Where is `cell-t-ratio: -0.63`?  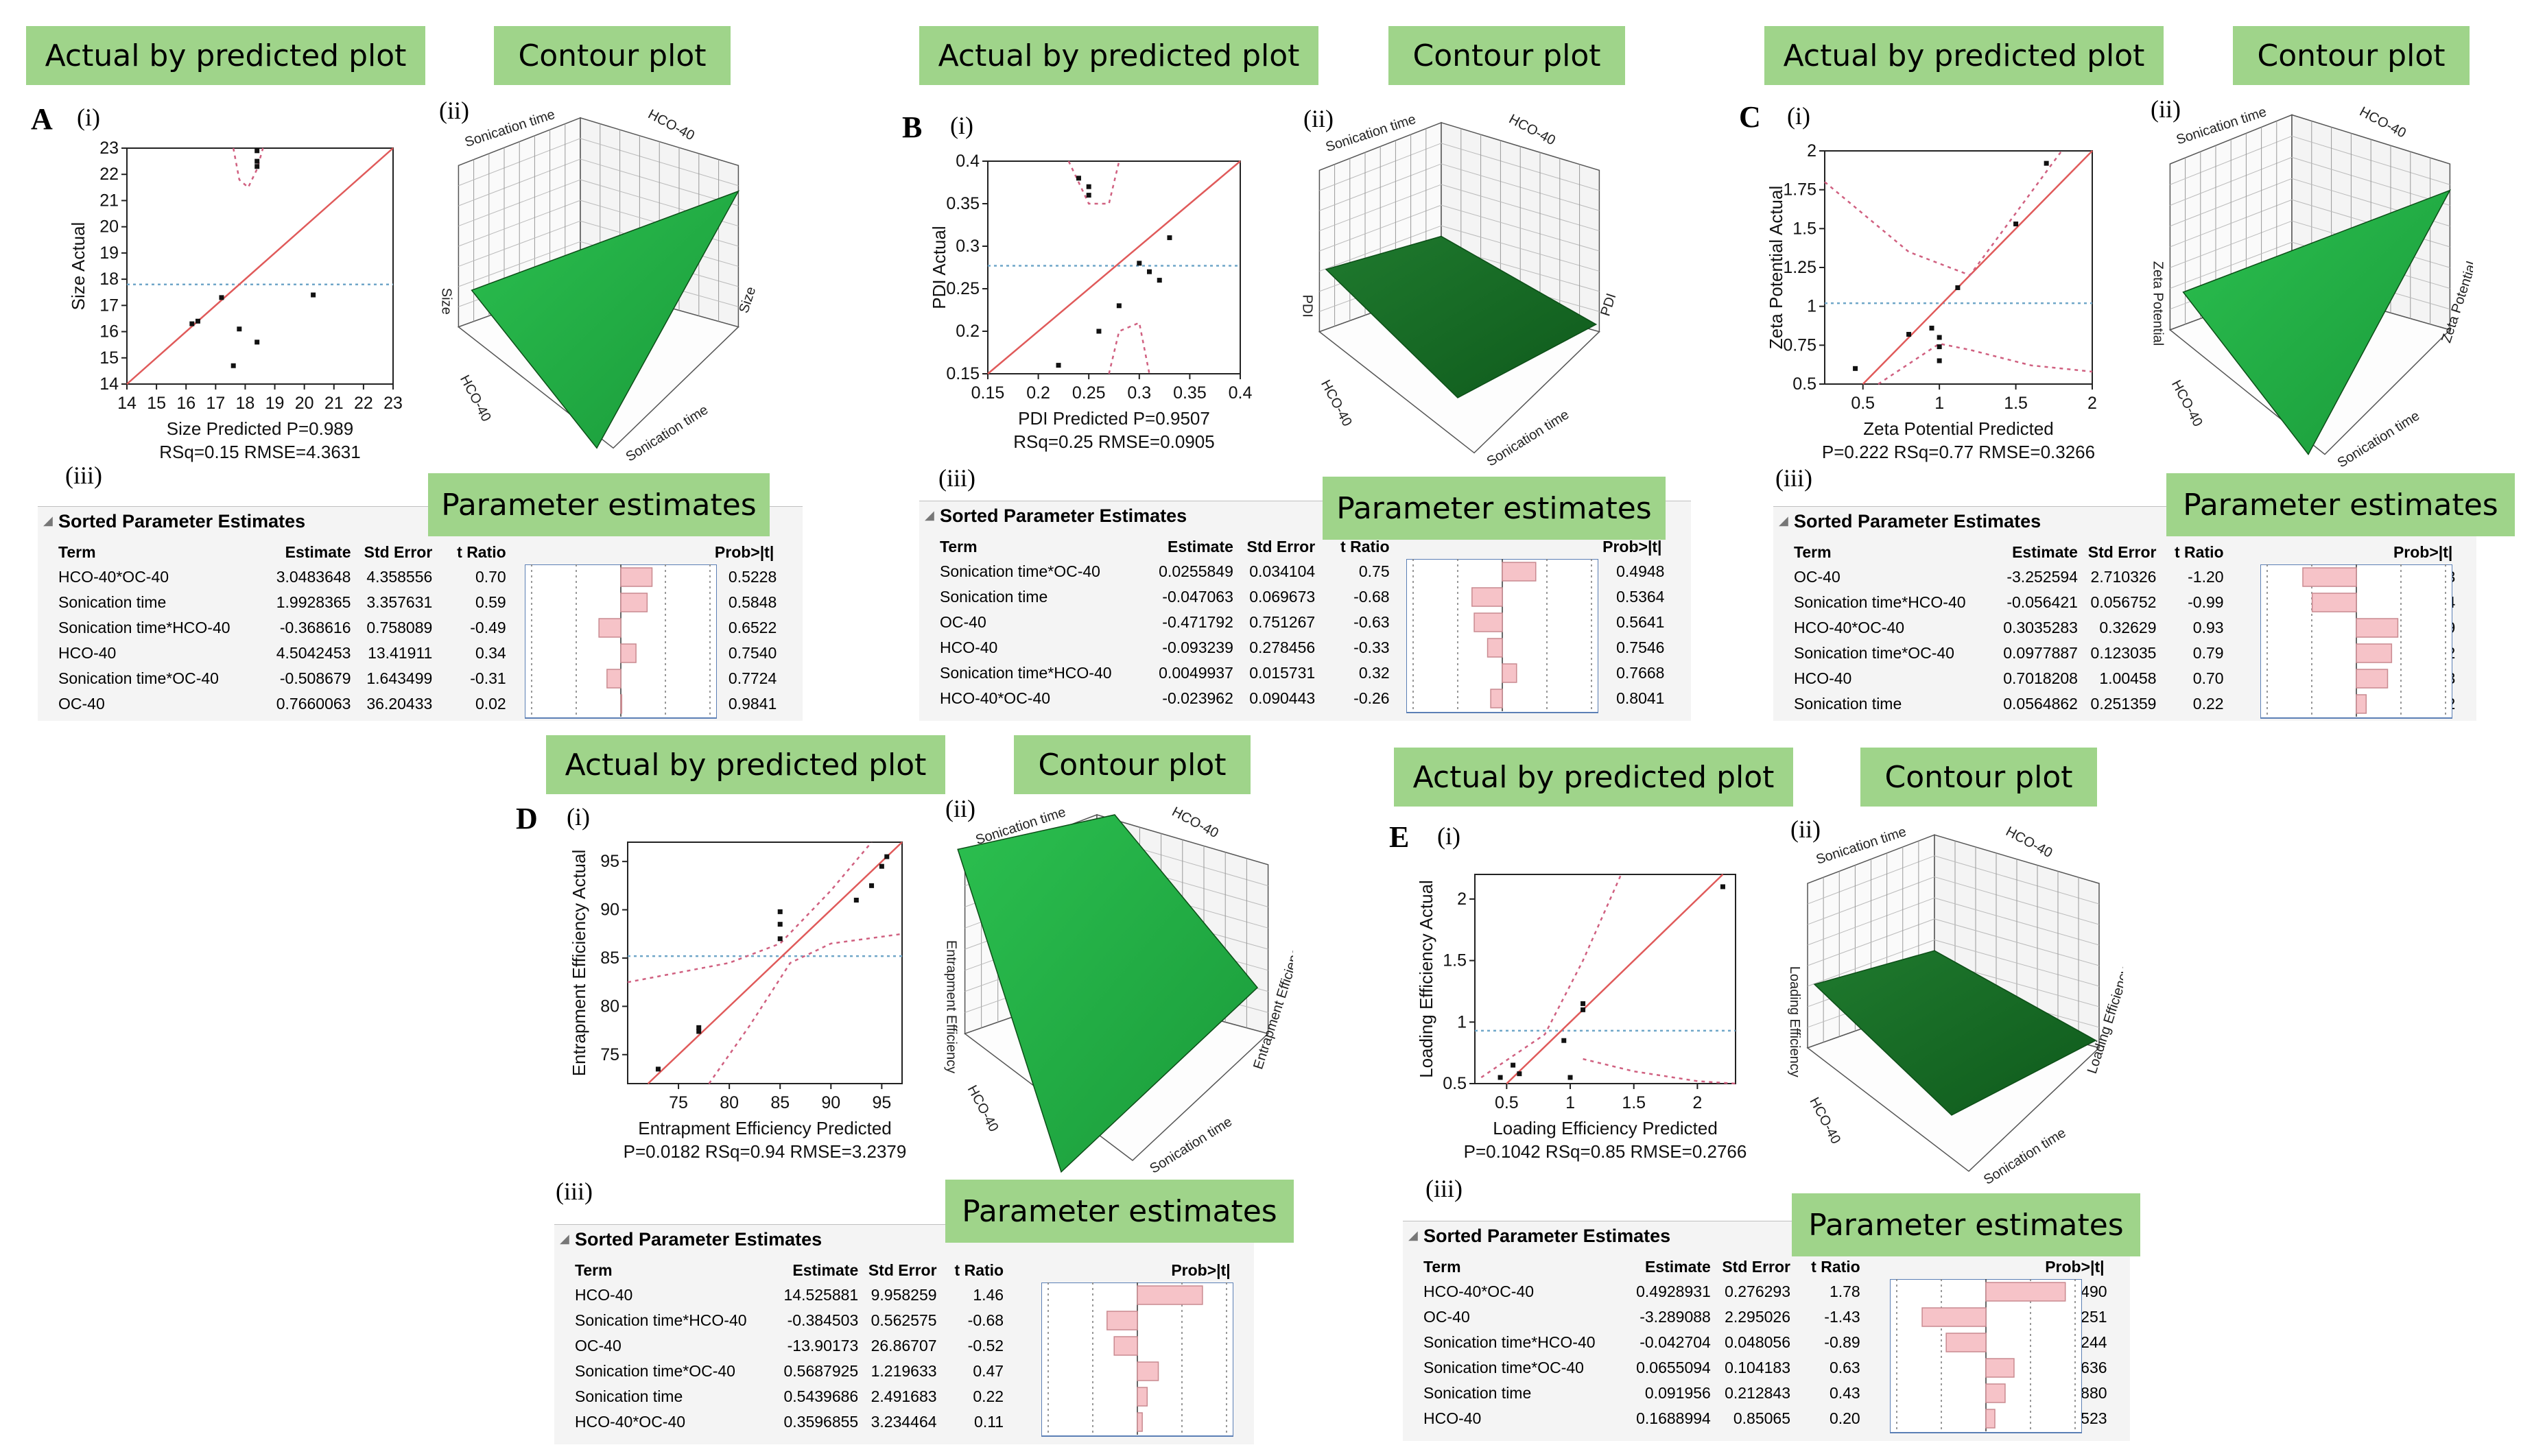
cell-t-ratio: -0.63 is located at coordinates (1371, 622).